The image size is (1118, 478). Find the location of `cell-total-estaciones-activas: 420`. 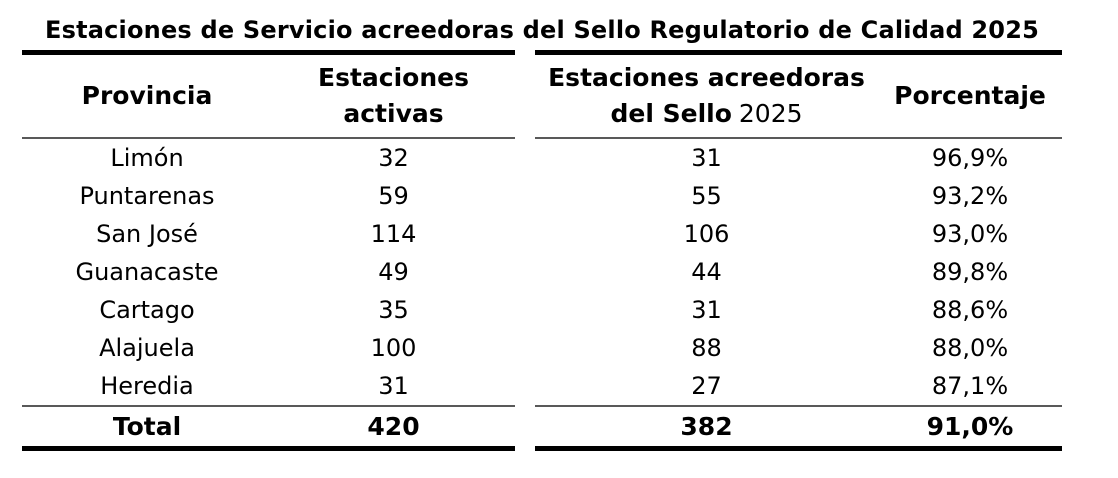

cell-total-estaciones-activas: 420 is located at coordinates (393, 426).